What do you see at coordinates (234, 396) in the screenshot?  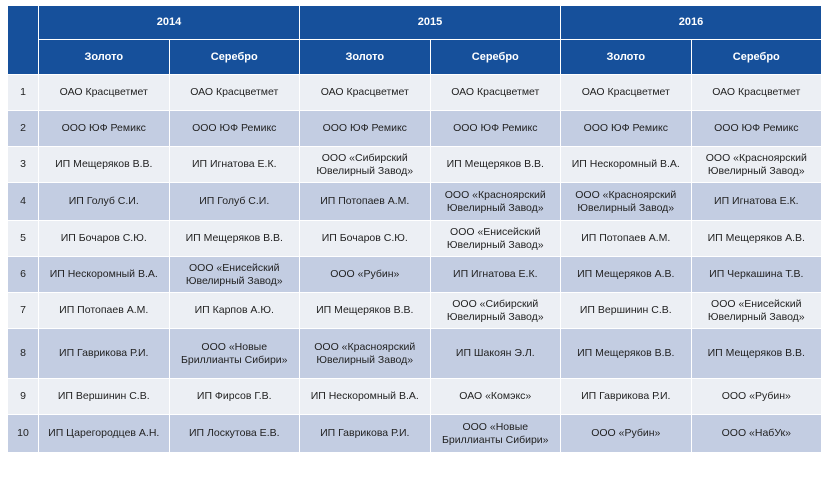 I see `company-cell: ИП Фирсов Г.В.` at bounding box center [234, 396].